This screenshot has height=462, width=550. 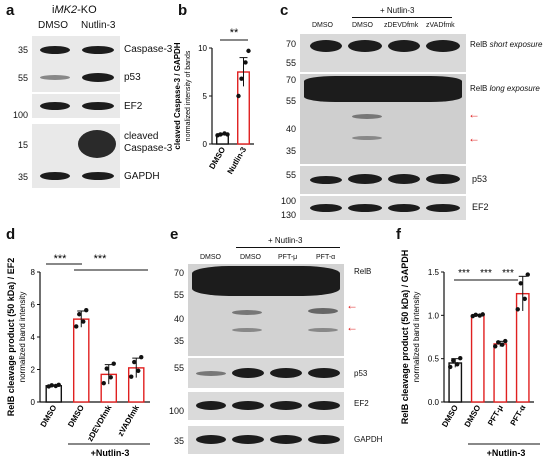 I want to click on panel-a-row-3-label: EF2, so click(x=133, y=106).